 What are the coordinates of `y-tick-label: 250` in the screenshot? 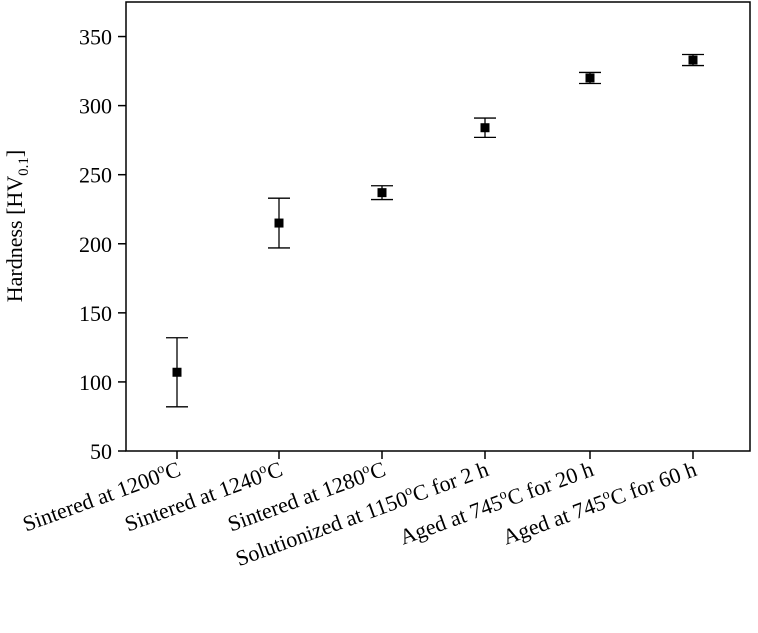 It's located at (95, 175).